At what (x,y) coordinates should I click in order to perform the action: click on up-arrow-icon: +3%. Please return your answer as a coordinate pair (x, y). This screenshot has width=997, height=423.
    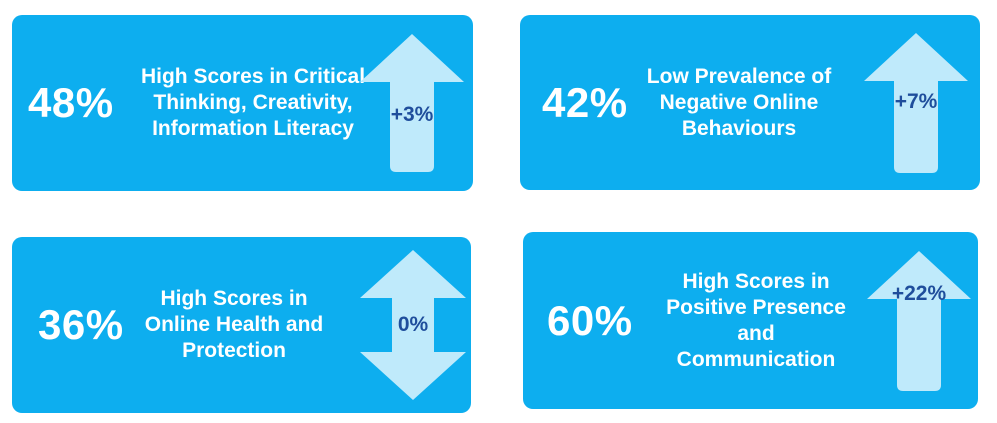
    Looking at the image, I should click on (412, 103).